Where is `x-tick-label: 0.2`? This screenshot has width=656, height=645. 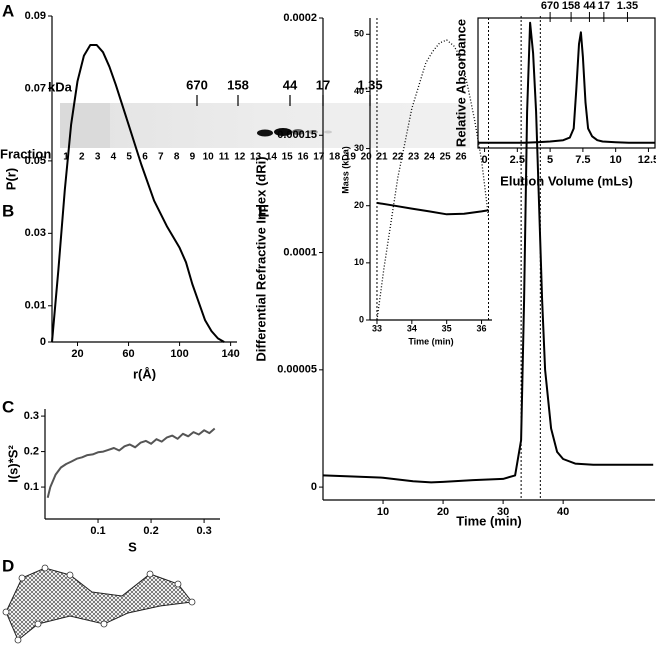 x-tick-label: 0.2 is located at coordinates (150, 531).